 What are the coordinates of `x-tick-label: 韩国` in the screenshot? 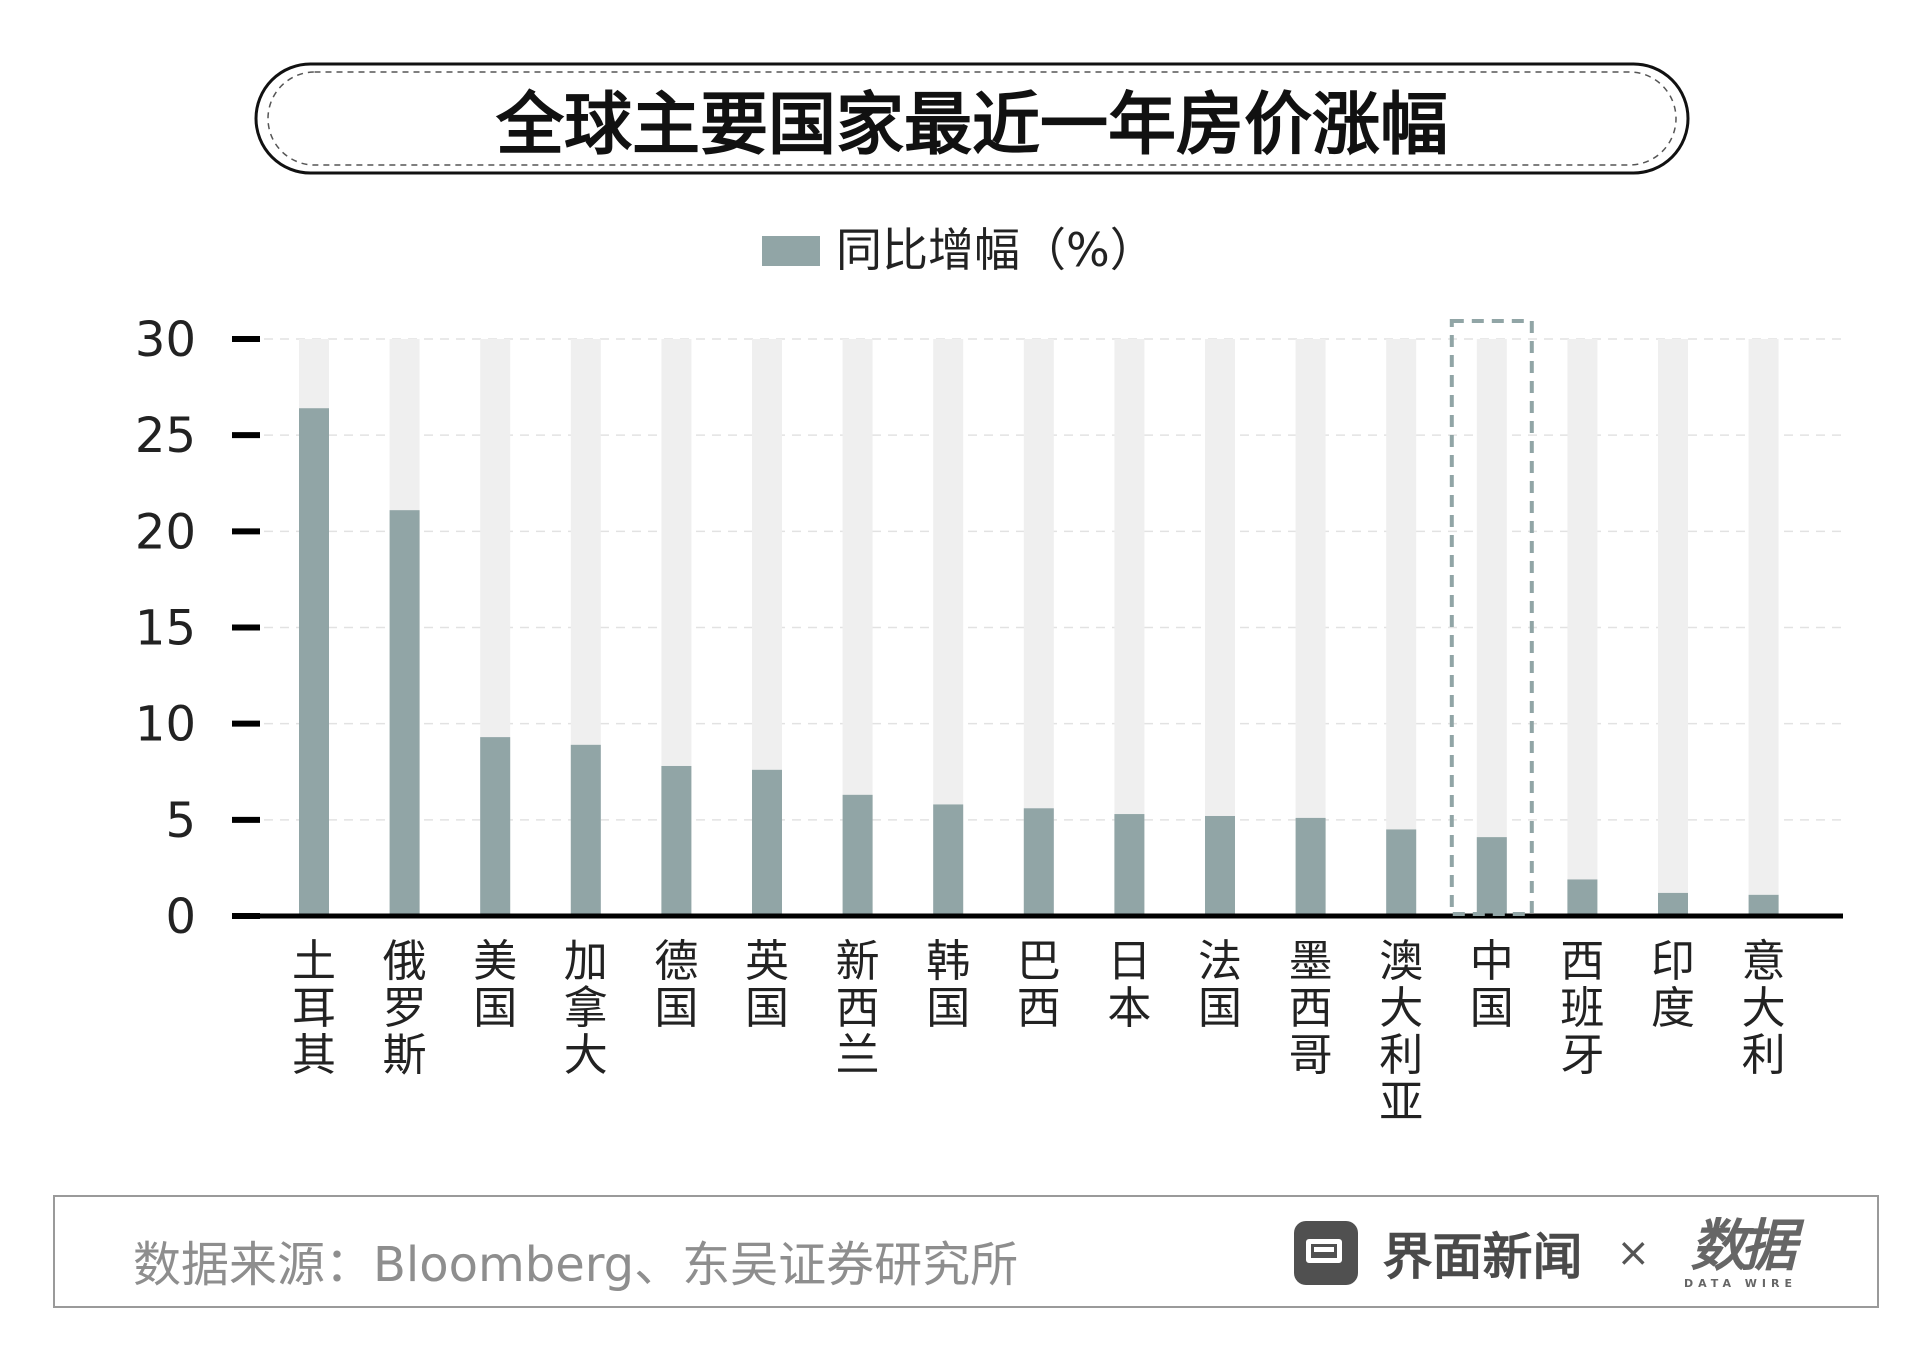 It's located at (948, 985).